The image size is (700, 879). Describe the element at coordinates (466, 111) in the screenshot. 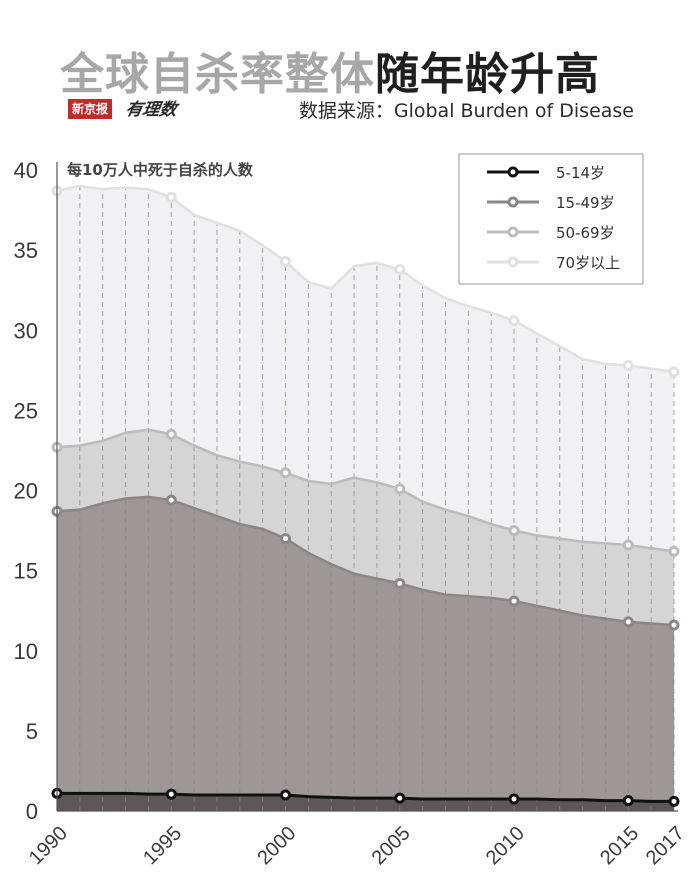

I see `data-source: 数据来源：Global Burden of Disease` at that location.